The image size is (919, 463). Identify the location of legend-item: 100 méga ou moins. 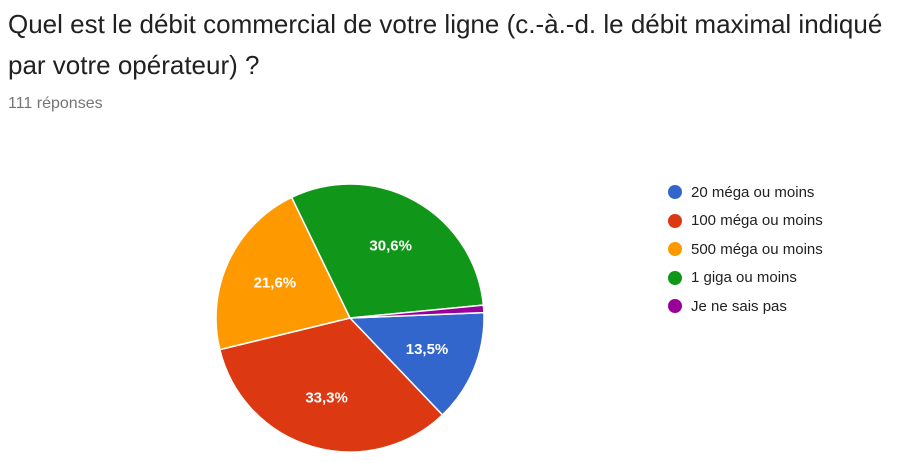
(745, 221).